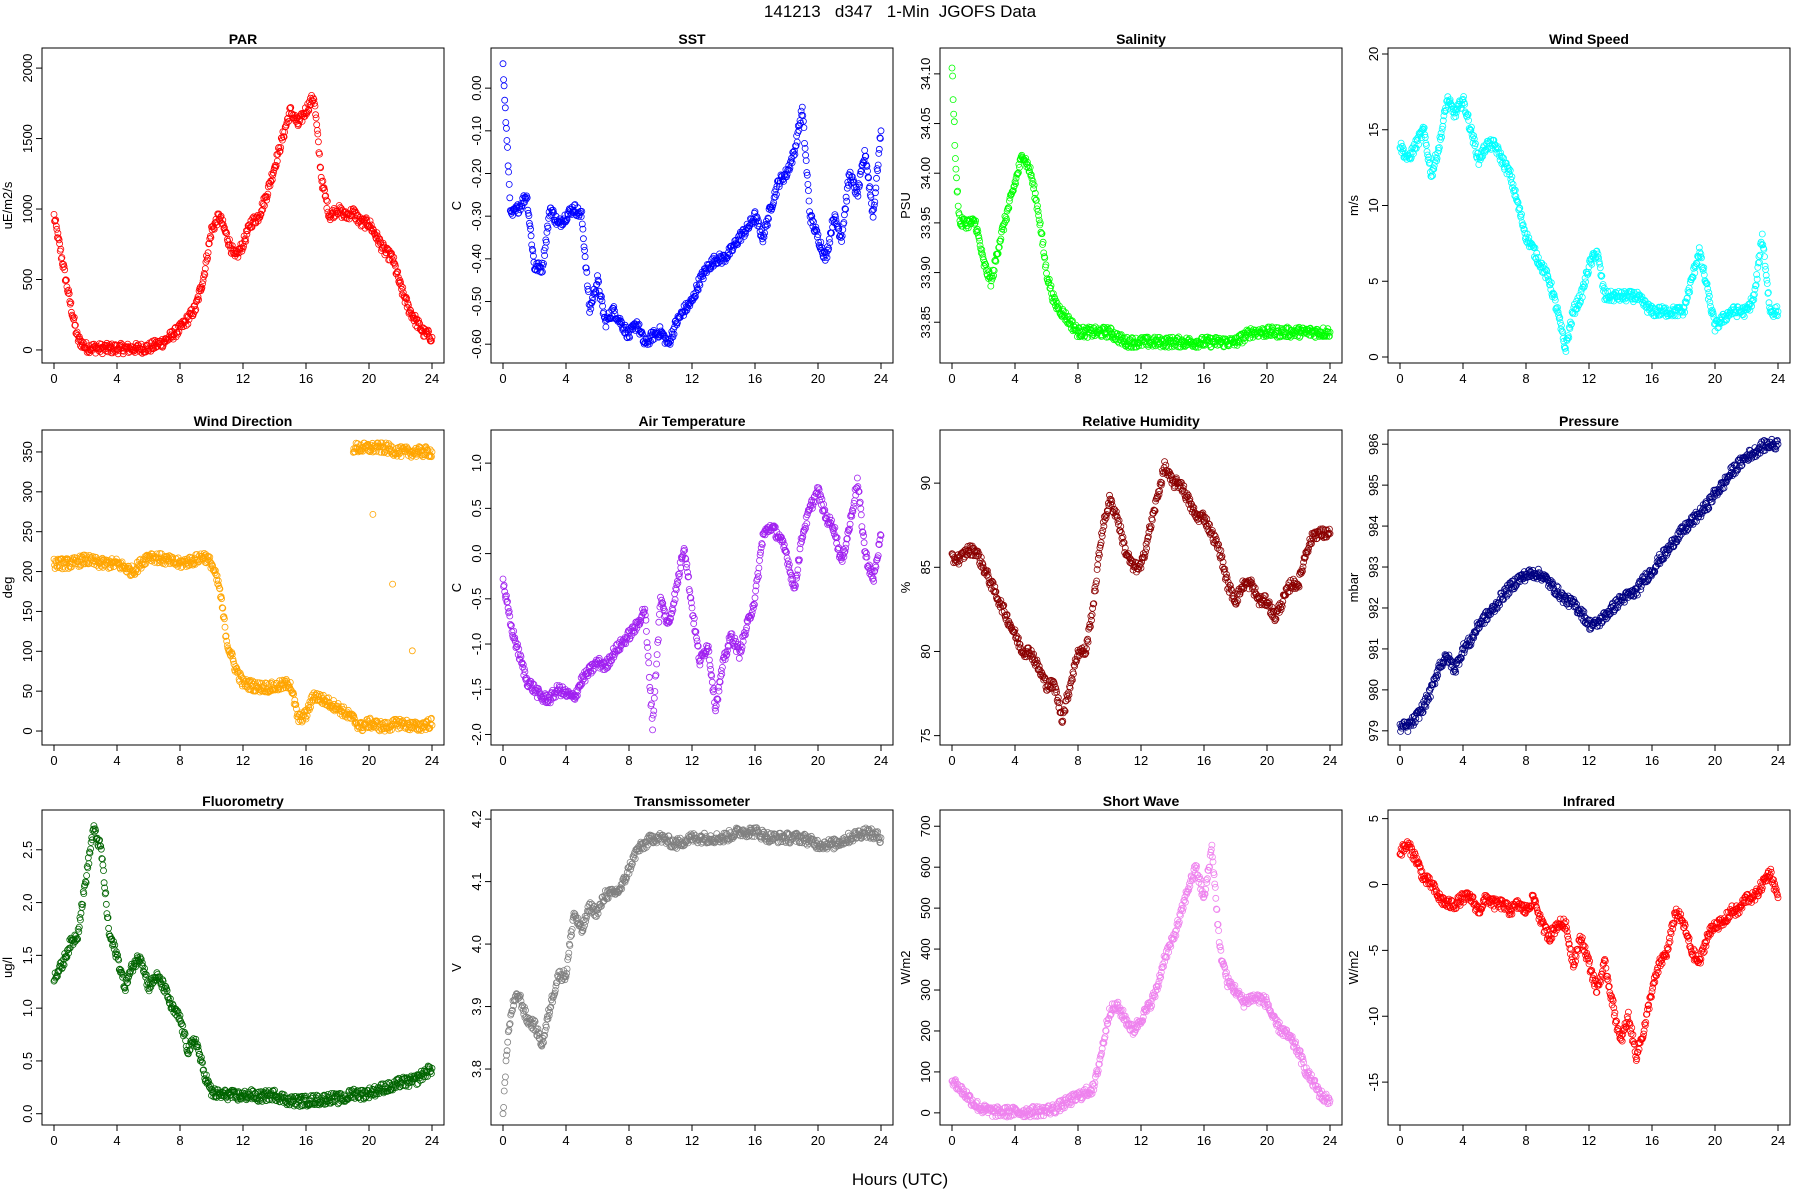 This screenshot has height=1200, width=1800. Describe the element at coordinates (27, 730) in the screenshot. I see `y-tick-label: 0` at that location.